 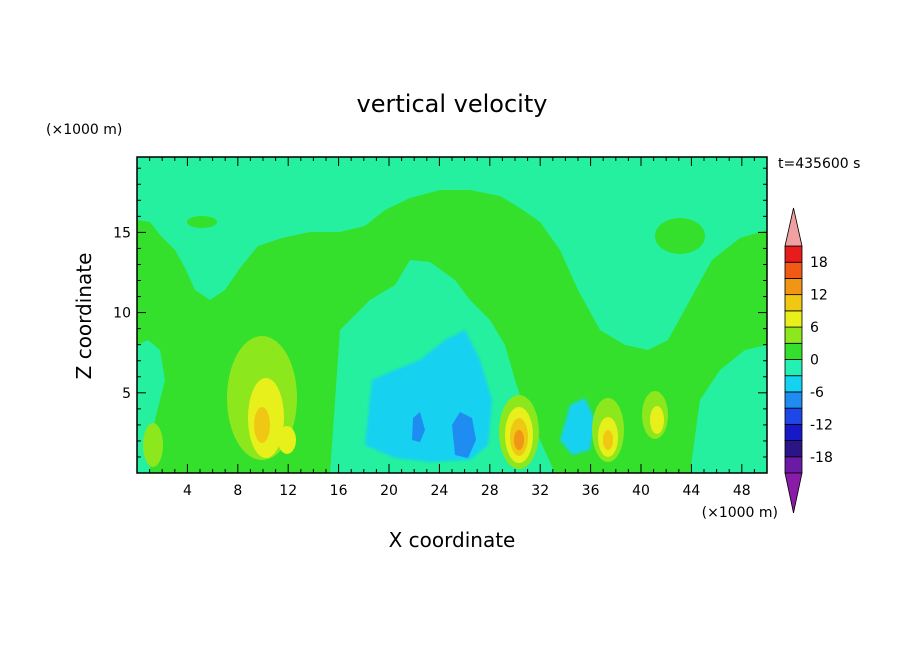 I want to click on colorbar-over-triangle, so click(x=793, y=227).